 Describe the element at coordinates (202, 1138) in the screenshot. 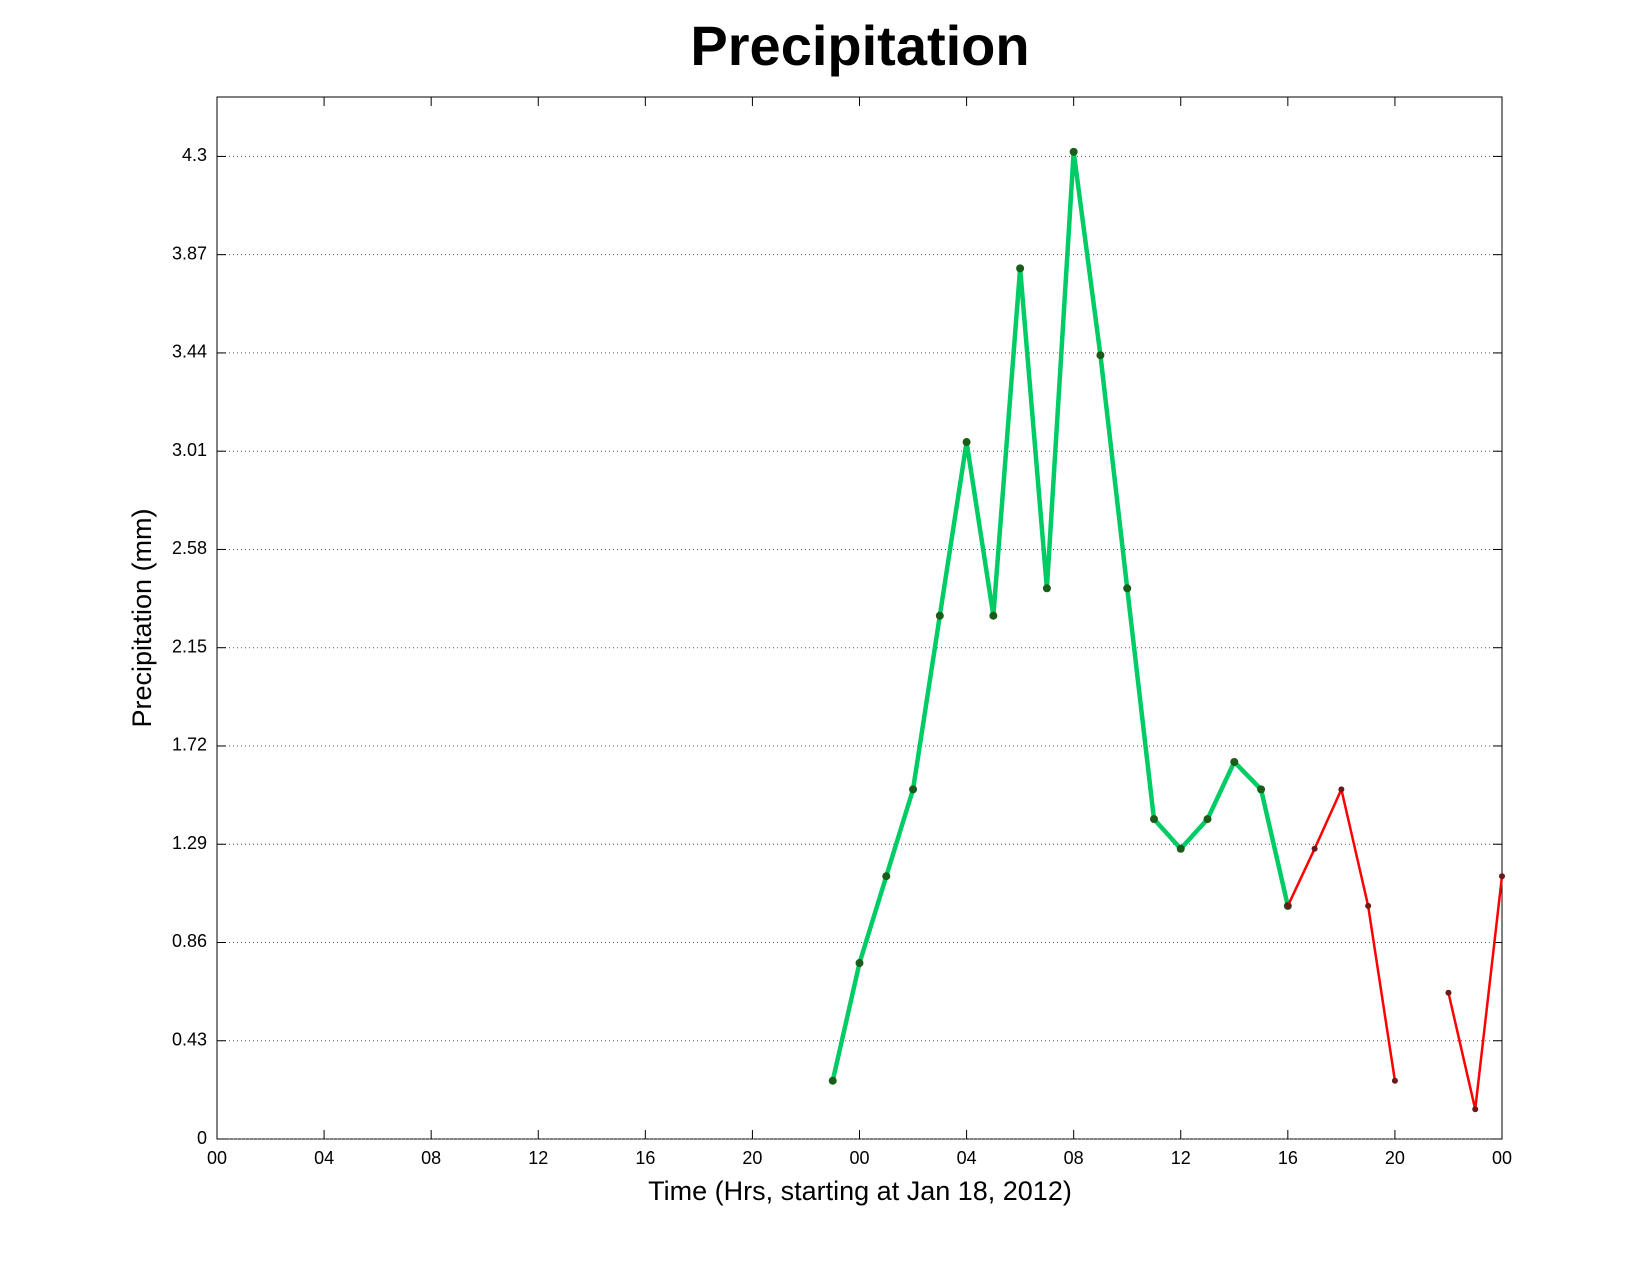

I see `y-tick-label: 0` at that location.